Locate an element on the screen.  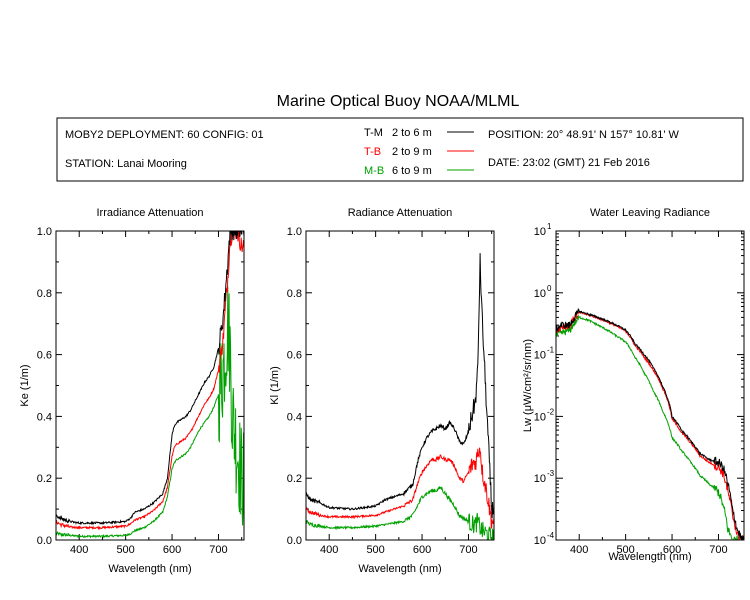
y-axis-label-3: Lw (μW/cm²/sr/nm) is located at coordinates (528, 385).